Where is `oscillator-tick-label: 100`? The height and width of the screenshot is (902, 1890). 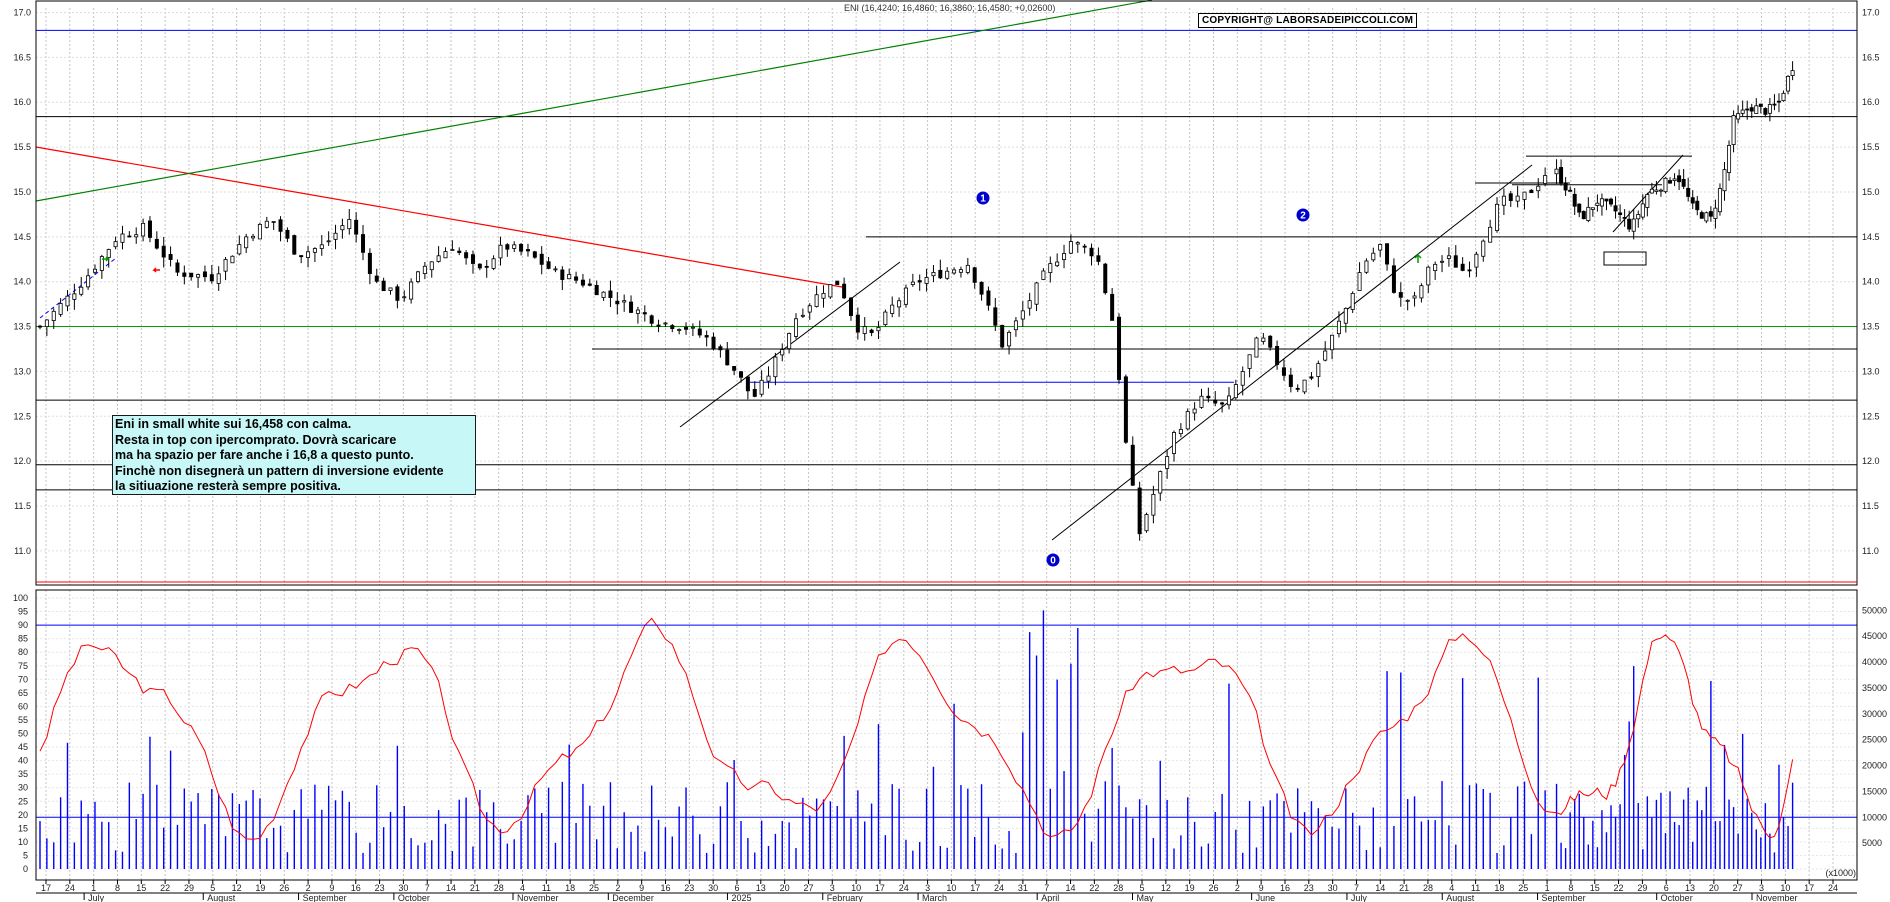 oscillator-tick-label: 100 is located at coordinates (20, 598).